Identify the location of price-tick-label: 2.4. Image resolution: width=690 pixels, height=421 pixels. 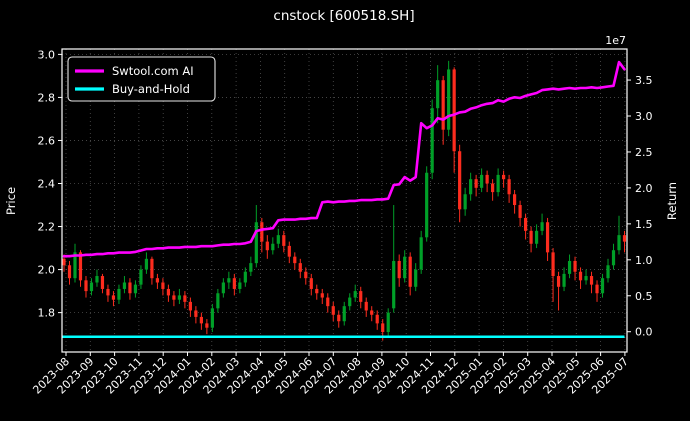
(47, 183).